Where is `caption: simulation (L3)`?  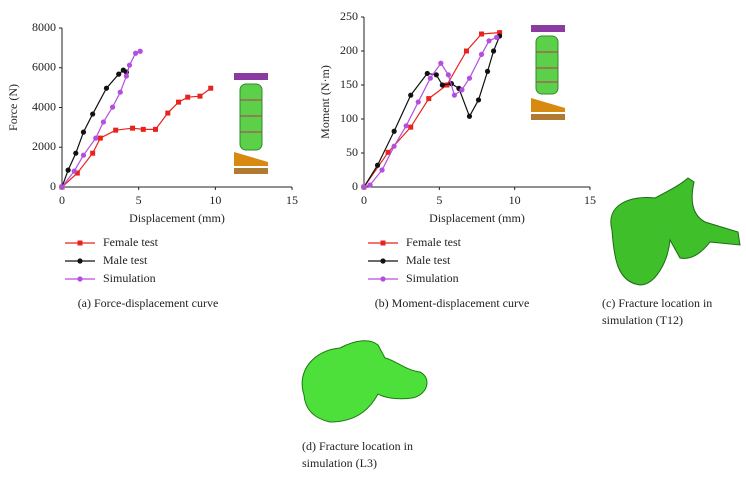
caption: simulation (L3) is located at coordinates (339, 463).